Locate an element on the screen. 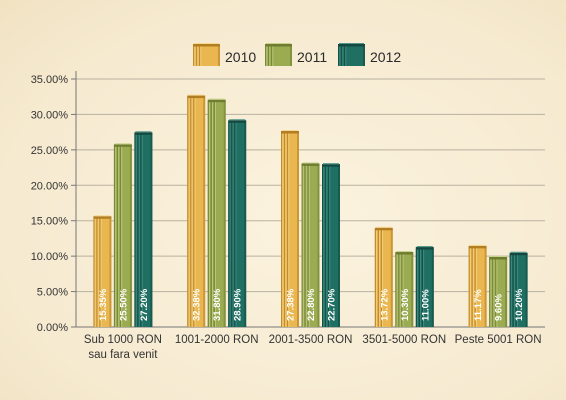 The height and width of the screenshot is (400, 566). y-tick-label: 5.00% is located at coordinates (52, 293).